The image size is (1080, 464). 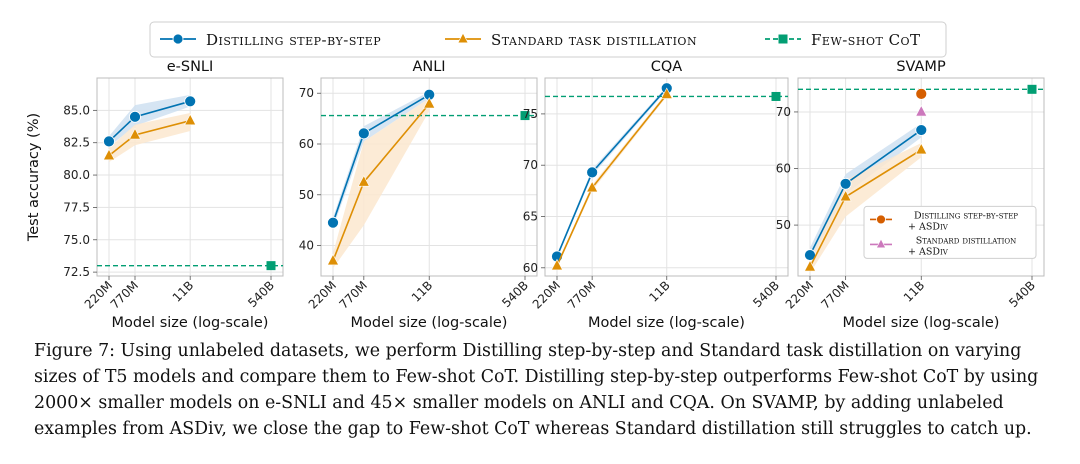 I want to click on inset-legend-box, so click(x=950, y=232).